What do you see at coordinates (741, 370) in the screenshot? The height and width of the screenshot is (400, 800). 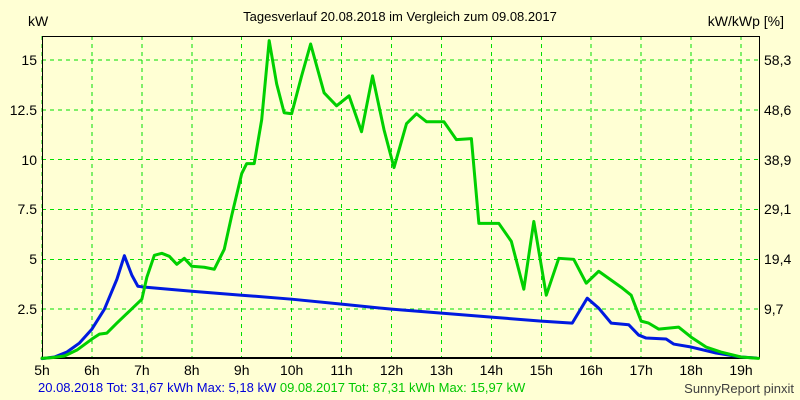 I see `x-axis-tick-label: 19h` at bounding box center [741, 370].